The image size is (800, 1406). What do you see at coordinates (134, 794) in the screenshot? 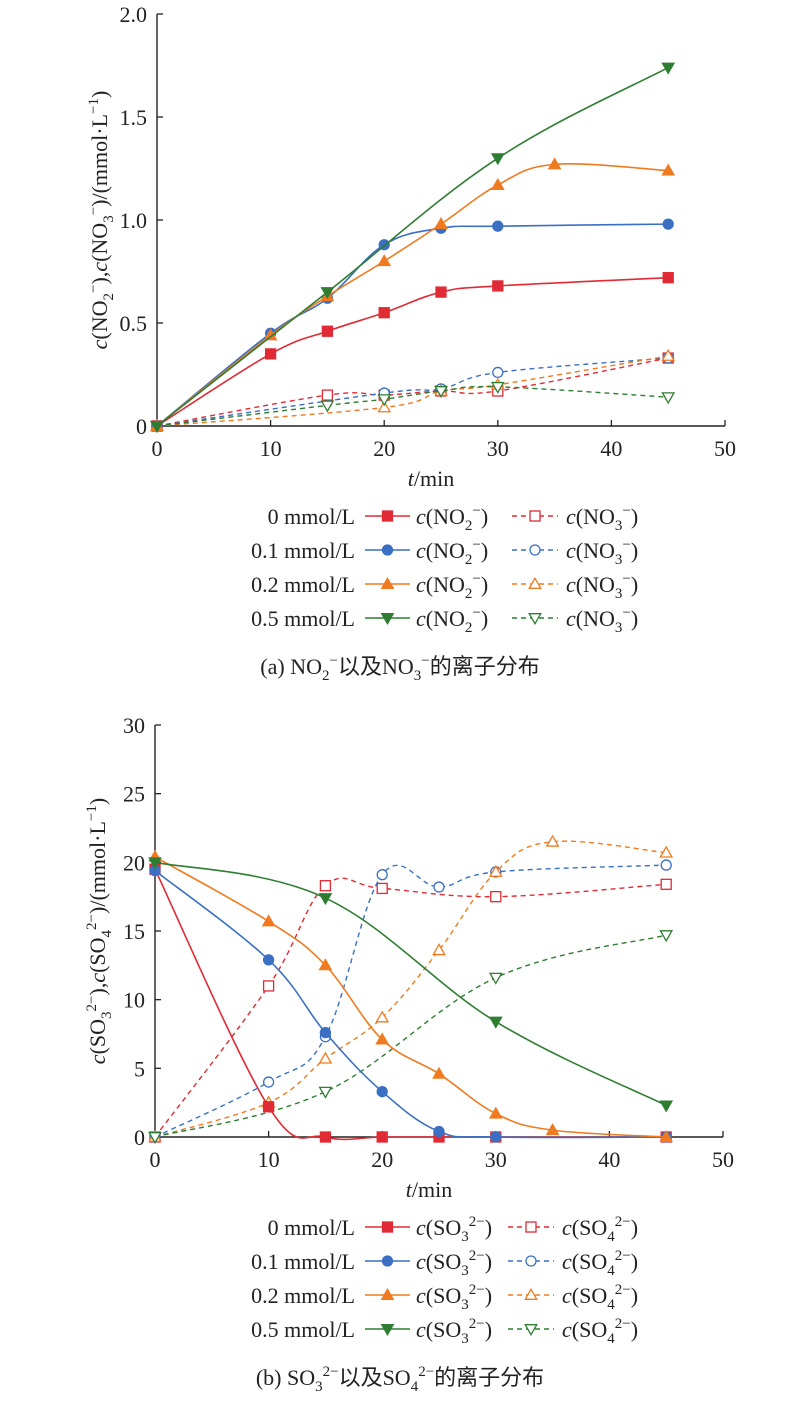
I see `y-tick-label: 25` at bounding box center [134, 794].